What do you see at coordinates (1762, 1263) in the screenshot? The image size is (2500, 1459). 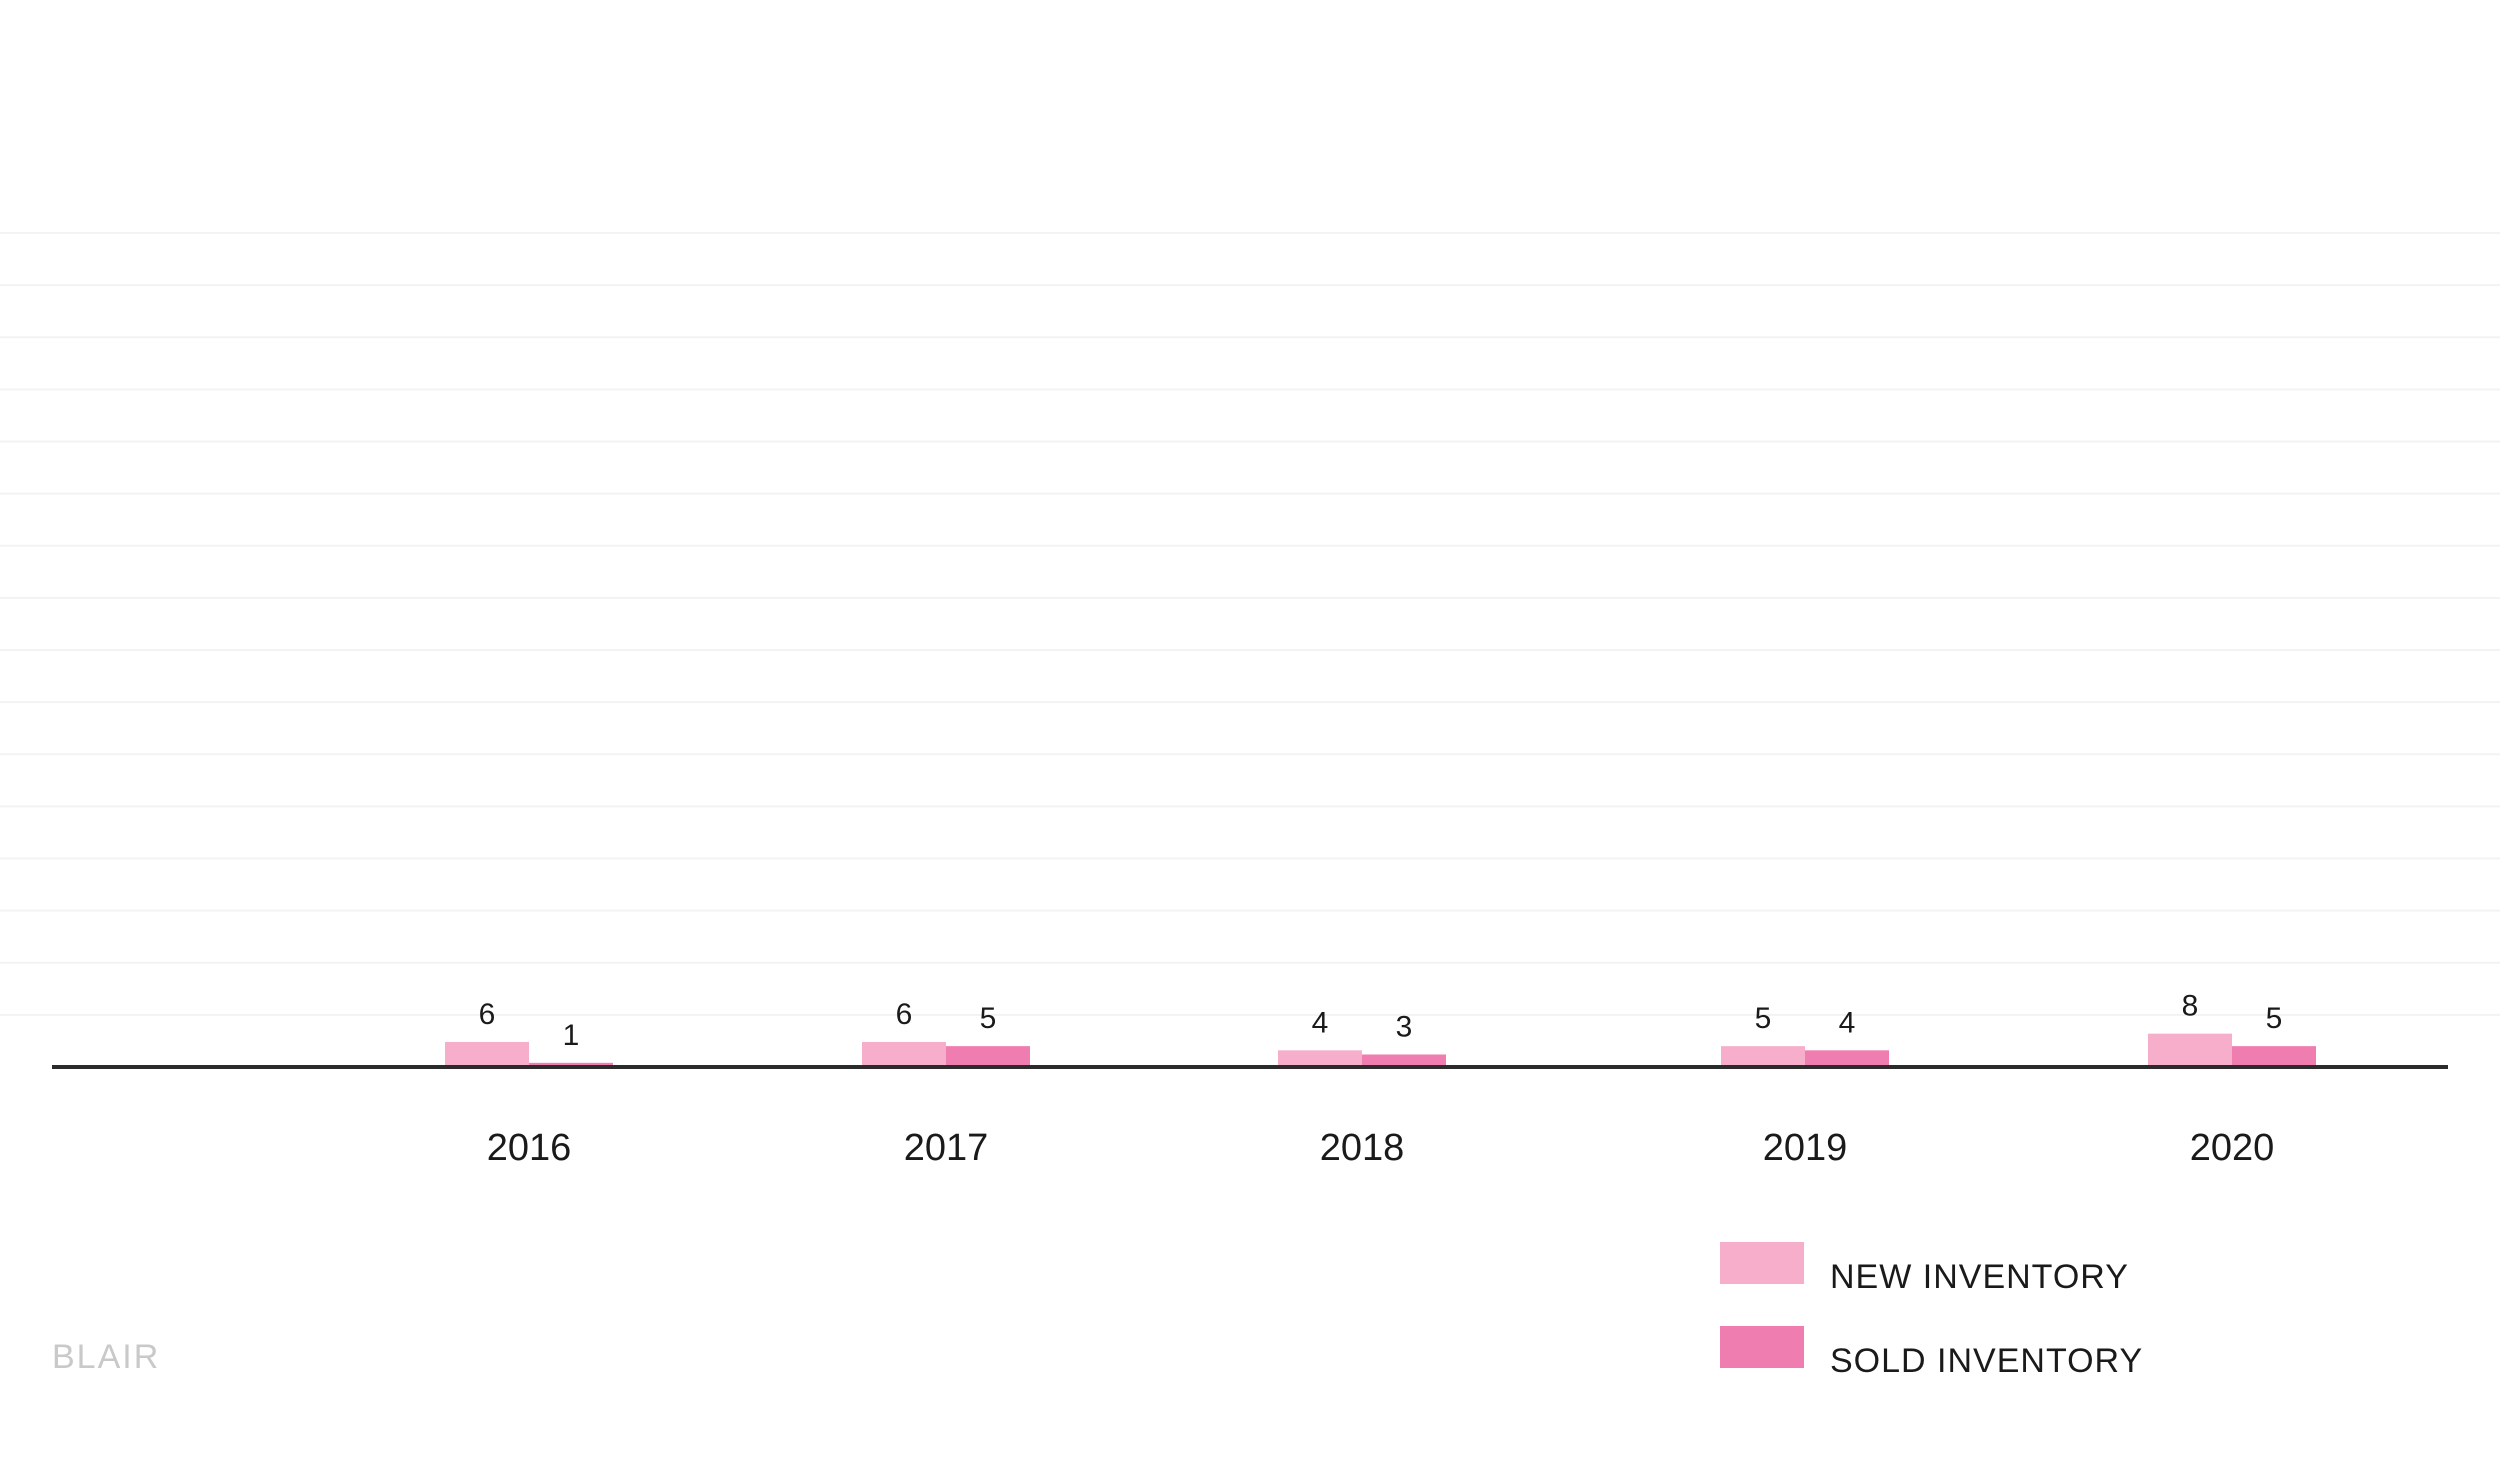 I see `legend-swatch-new-inventory` at bounding box center [1762, 1263].